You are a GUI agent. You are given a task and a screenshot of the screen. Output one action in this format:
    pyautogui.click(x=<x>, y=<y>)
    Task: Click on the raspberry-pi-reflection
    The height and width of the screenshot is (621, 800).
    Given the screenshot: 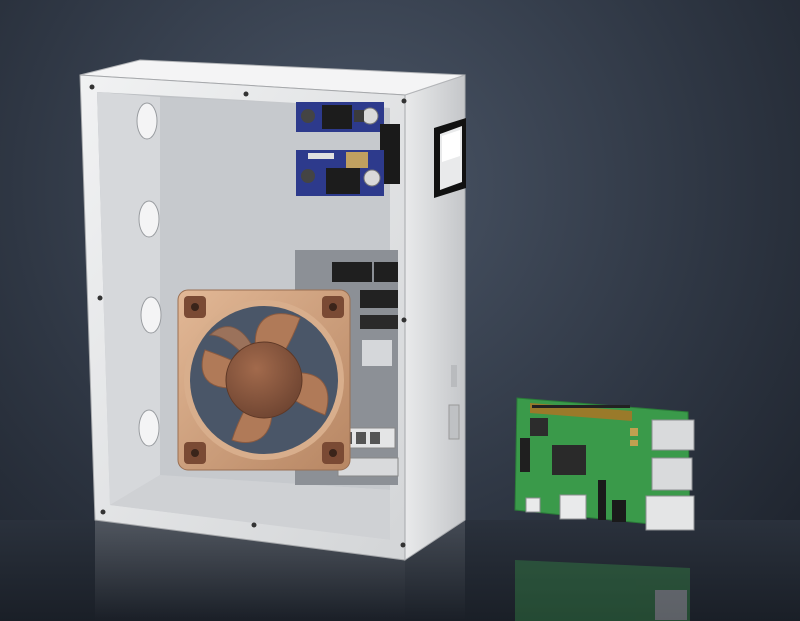 What is the action you would take?
    pyautogui.click(x=602, y=590)
    